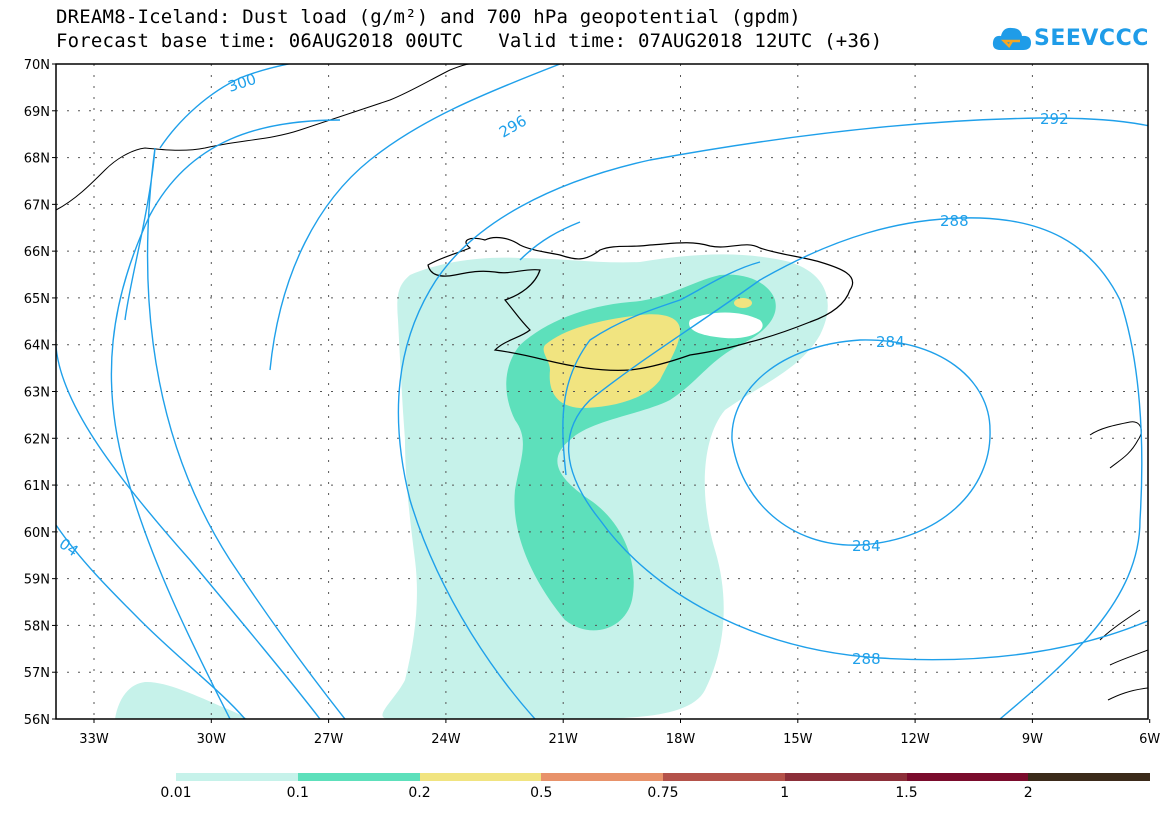  Describe the element at coordinates (37, 159) in the screenshot. I see `lat-label: 68N` at that location.